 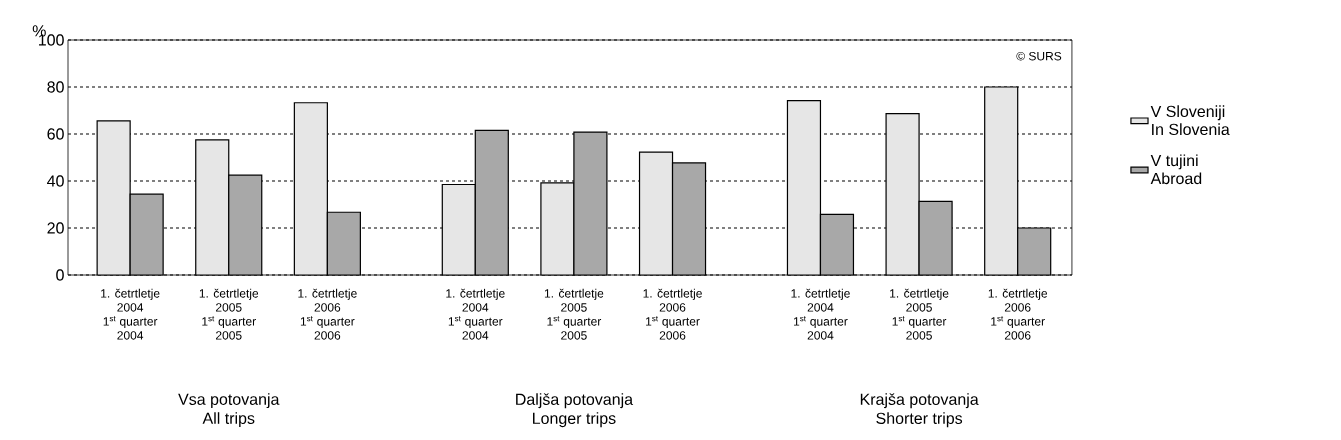 What do you see at coordinates (1190, 120) in the screenshot?
I see `legend-label: V Sloveniji In Slovenia` at bounding box center [1190, 120].